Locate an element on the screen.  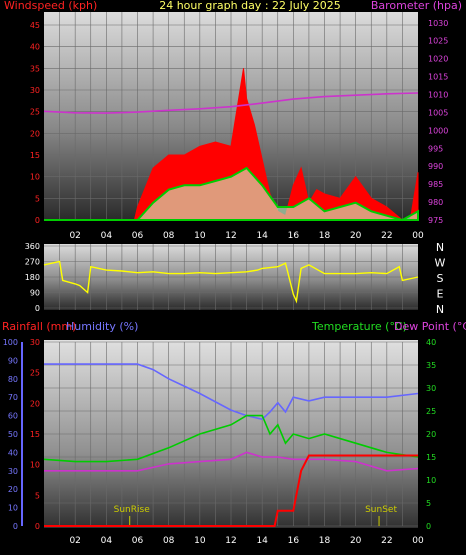
baro-tick-label: 1015 is located at coordinates (438, 77).